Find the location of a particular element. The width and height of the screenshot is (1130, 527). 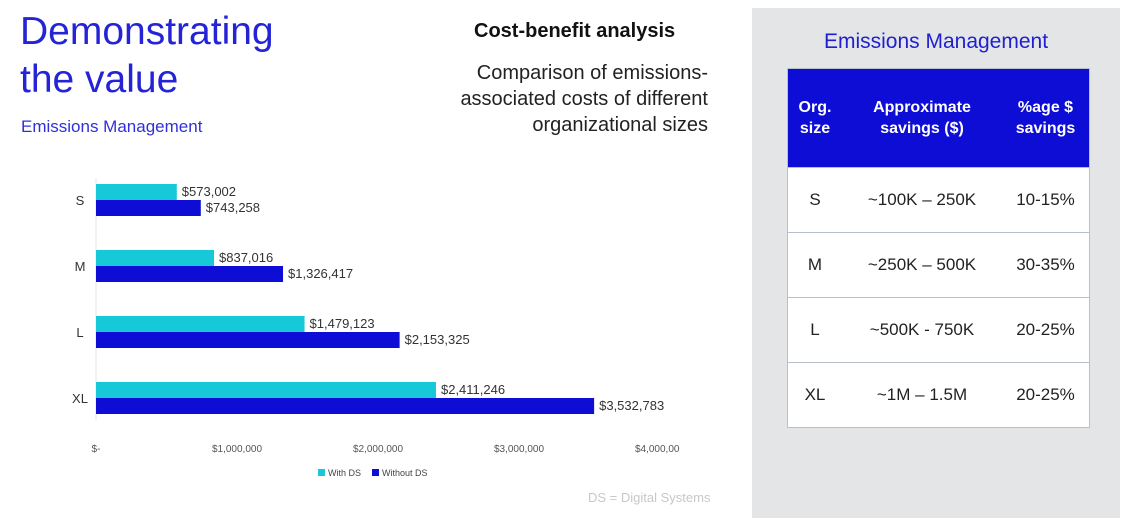

category-label: M is located at coordinates (80, 266).